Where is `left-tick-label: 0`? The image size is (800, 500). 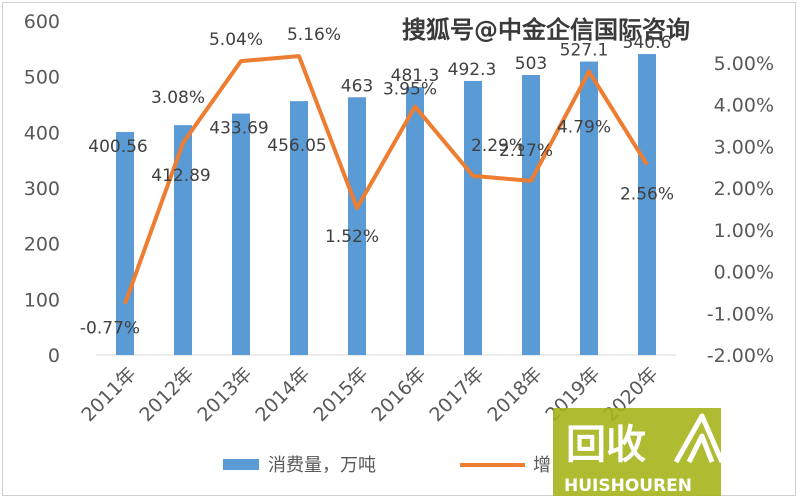
left-tick-label: 0 is located at coordinates (54, 356).